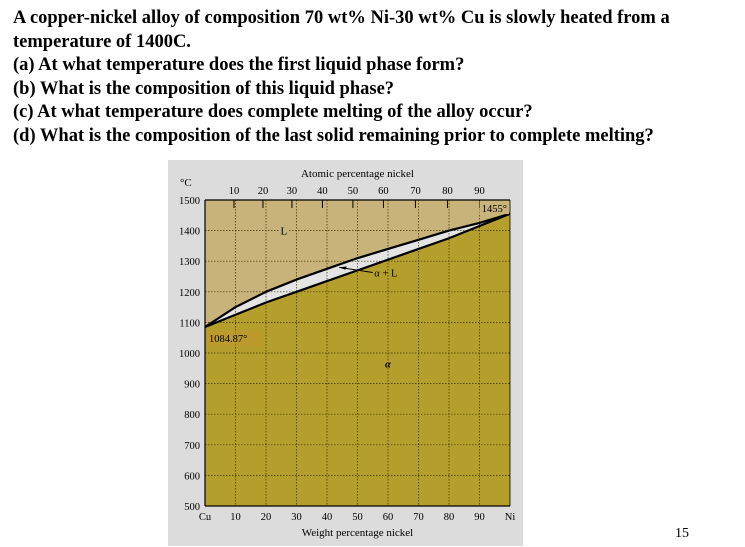  I want to click on y-tick-label: 1400, so click(189, 232).